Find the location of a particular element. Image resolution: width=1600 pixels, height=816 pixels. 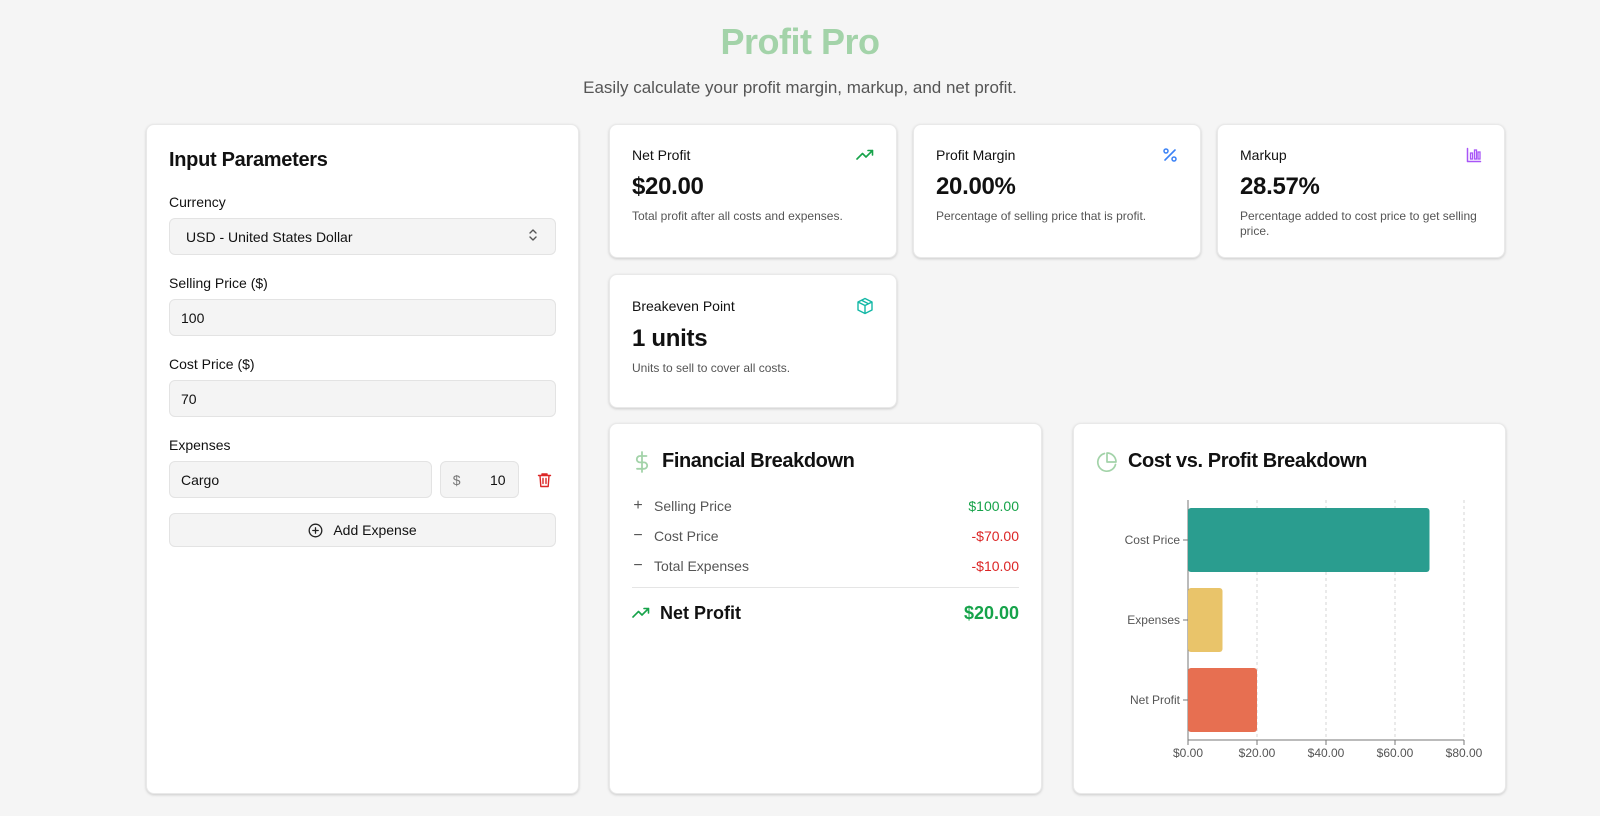

expense-amount-value: 10 is located at coordinates (497, 479).